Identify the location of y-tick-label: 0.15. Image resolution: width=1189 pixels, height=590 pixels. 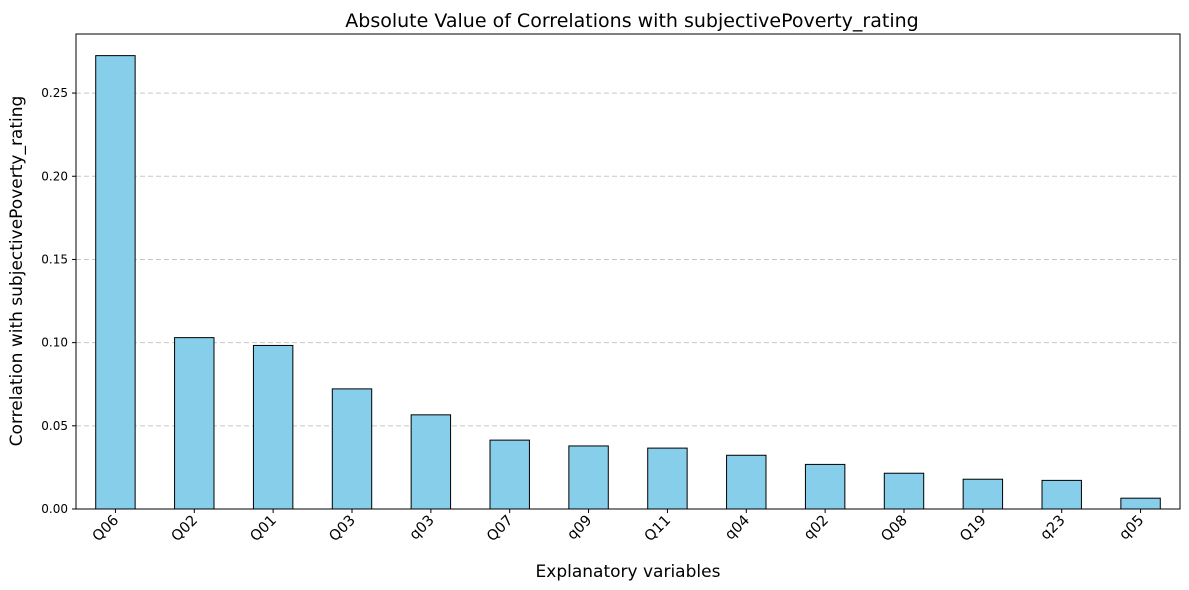
(54, 259).